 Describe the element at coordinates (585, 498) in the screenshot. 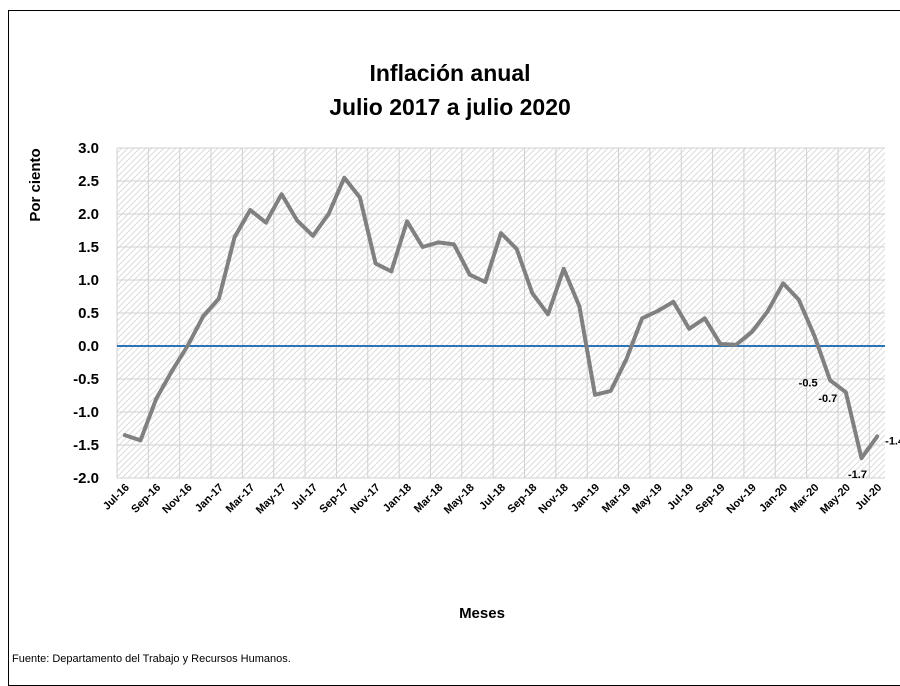

I see `x-tick-label: Jan-19` at that location.